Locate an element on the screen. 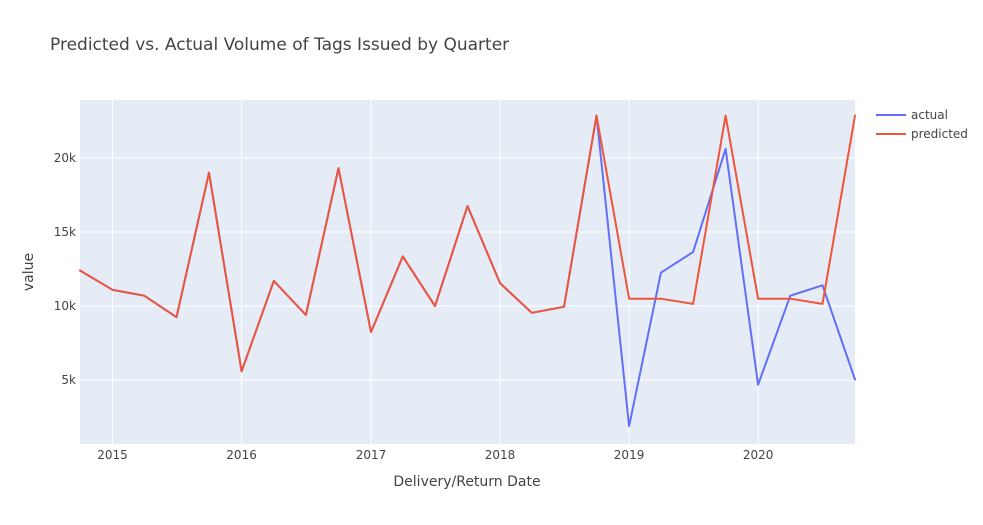  legend-label: actual is located at coordinates (929, 115).